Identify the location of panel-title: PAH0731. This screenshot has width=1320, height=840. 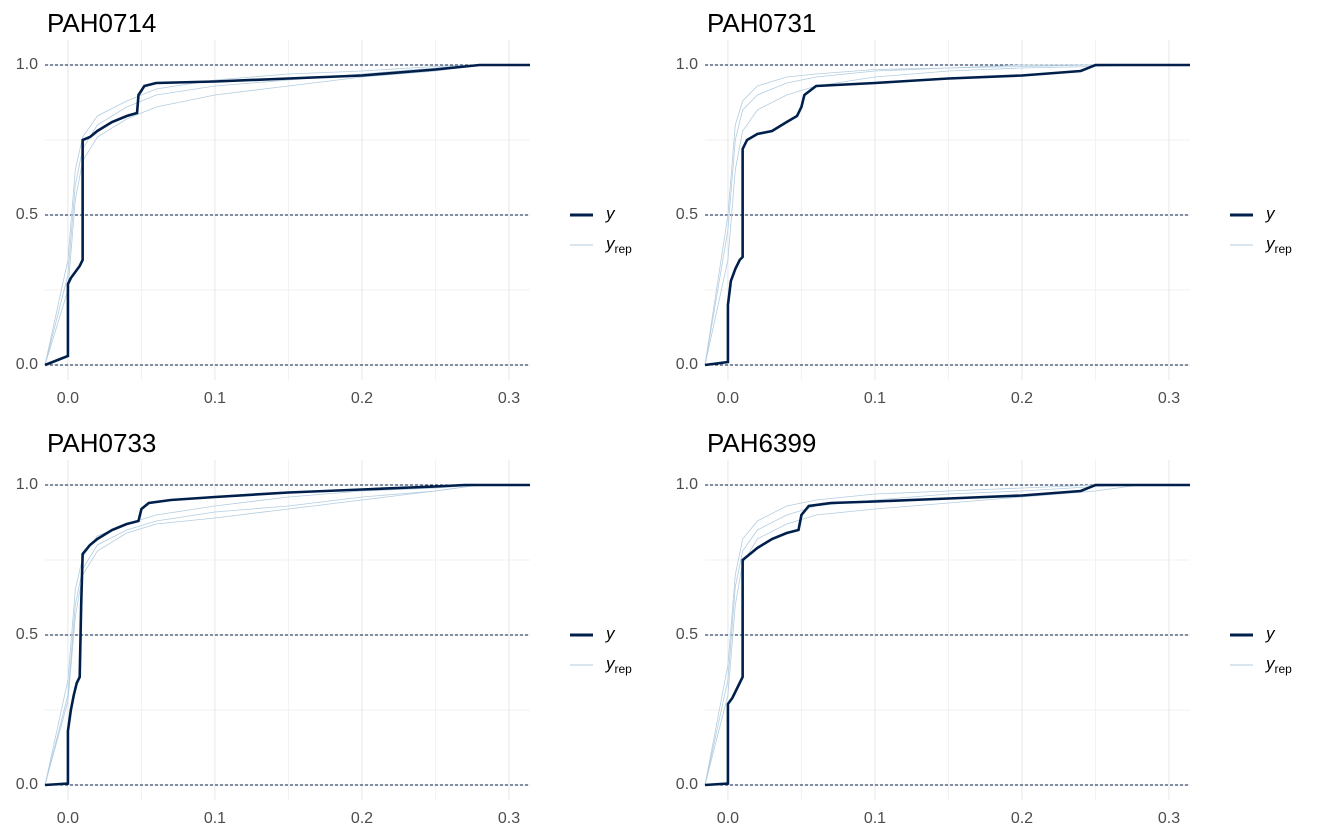
(761, 23).